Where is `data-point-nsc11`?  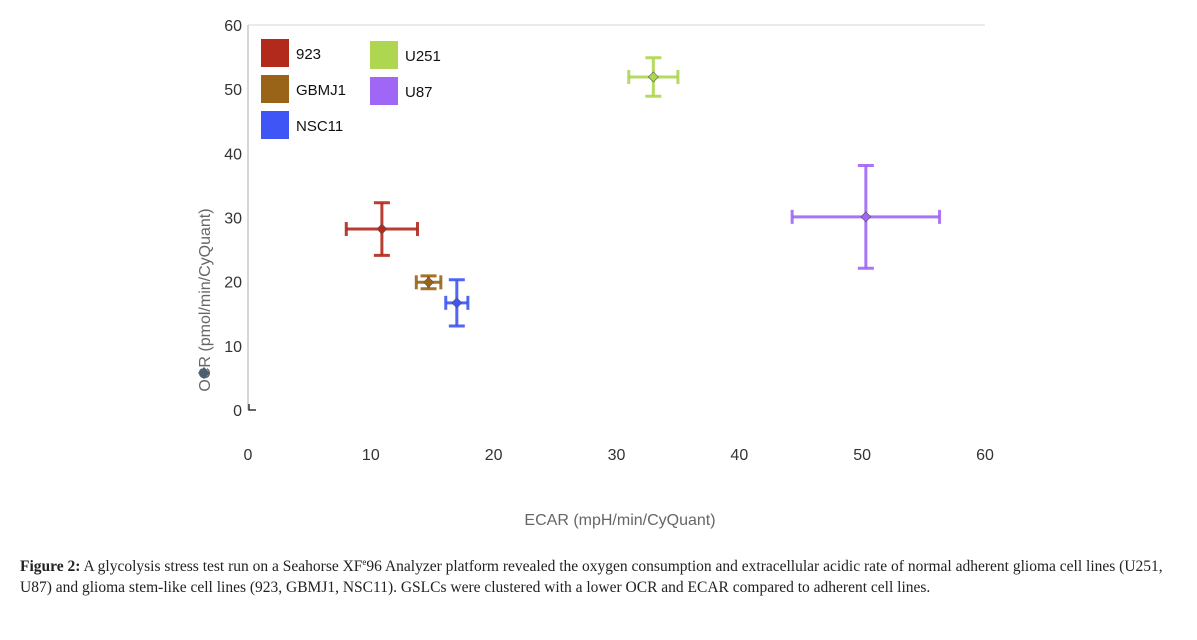 data-point-nsc11 is located at coordinates (457, 303).